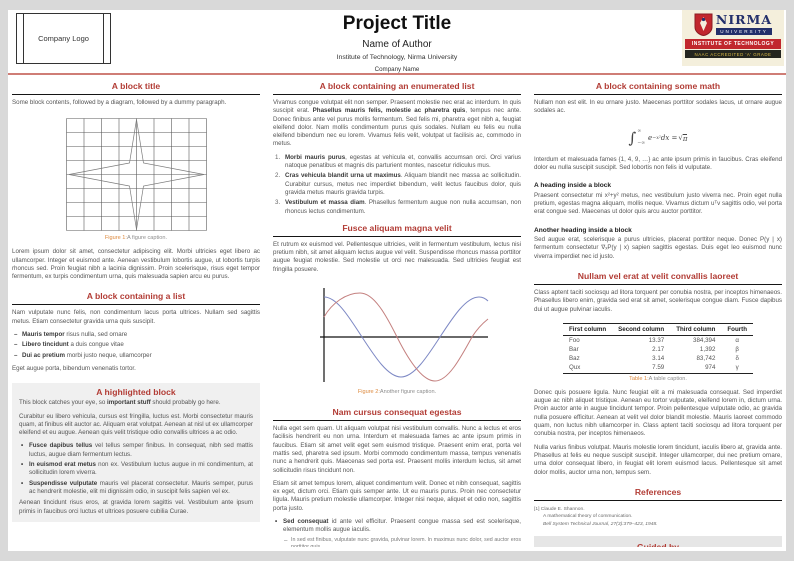 The image size is (794, 561). I want to click on figure-1-caption-text: A figure caption., so click(147, 238).